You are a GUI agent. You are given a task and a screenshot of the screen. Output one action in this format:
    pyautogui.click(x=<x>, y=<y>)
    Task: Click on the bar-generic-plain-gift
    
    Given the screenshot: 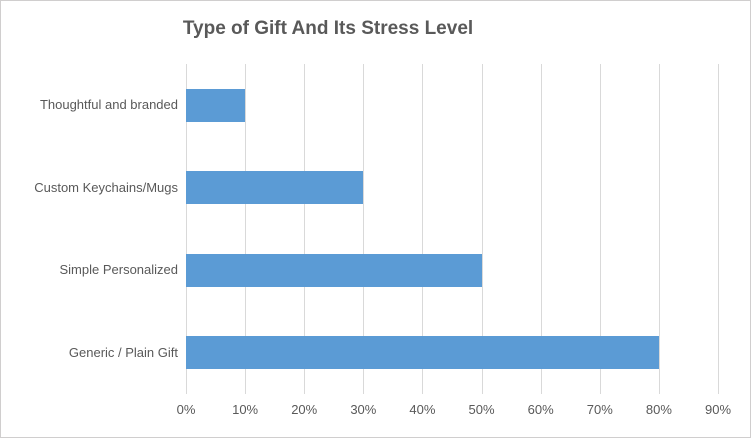 What is the action you would take?
    pyautogui.click(x=422, y=353)
    